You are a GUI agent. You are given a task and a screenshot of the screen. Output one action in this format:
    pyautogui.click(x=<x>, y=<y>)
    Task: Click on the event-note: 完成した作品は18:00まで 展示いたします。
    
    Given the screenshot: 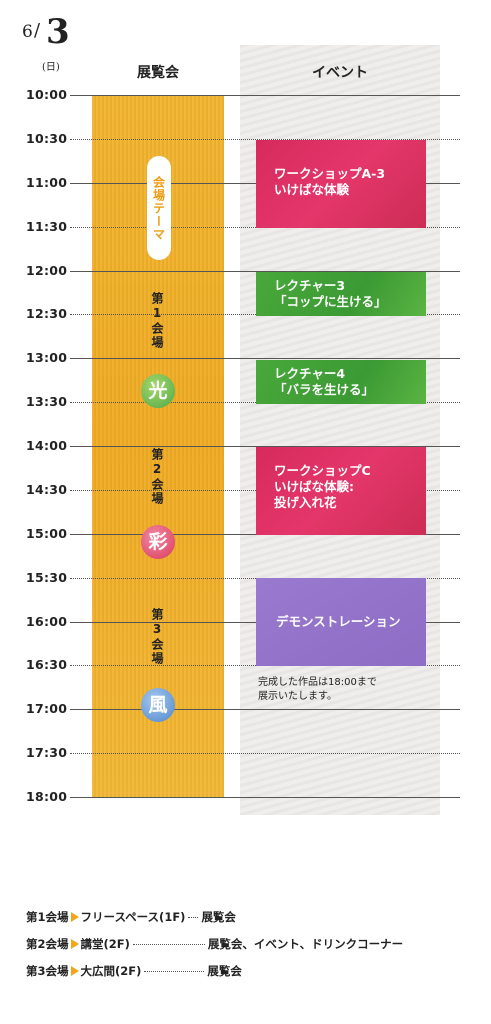 What is the action you would take?
    pyautogui.click(x=317, y=690)
    